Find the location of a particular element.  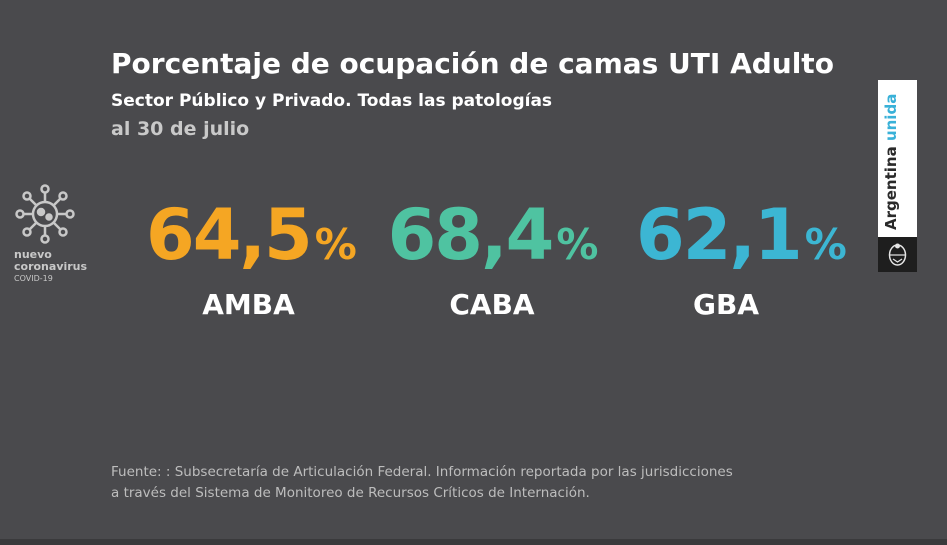

bottom-rule is located at coordinates (473, 542).